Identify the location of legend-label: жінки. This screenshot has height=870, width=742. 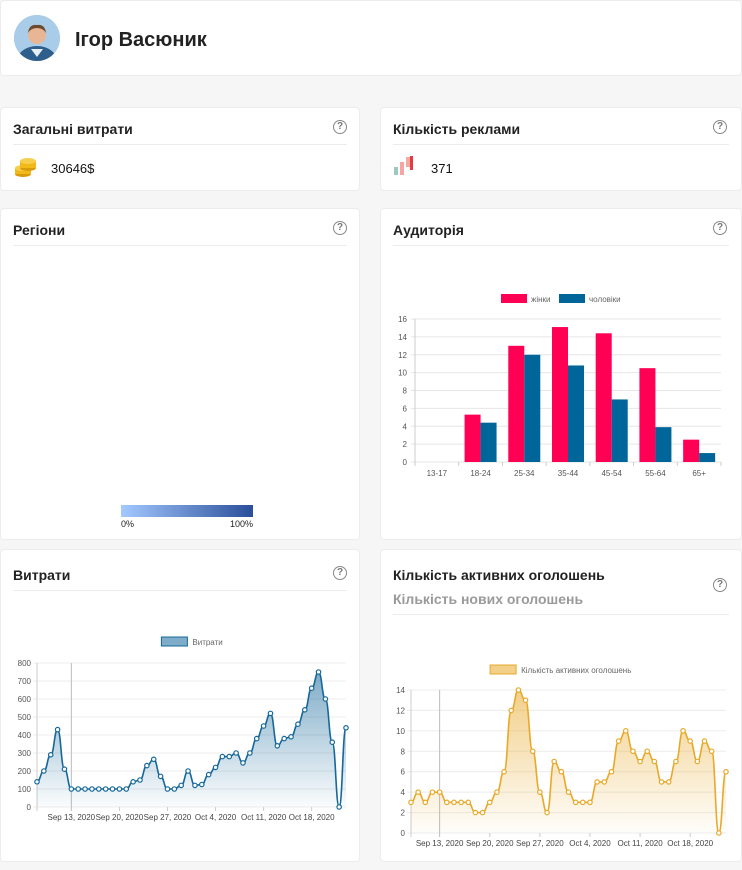
(541, 299).